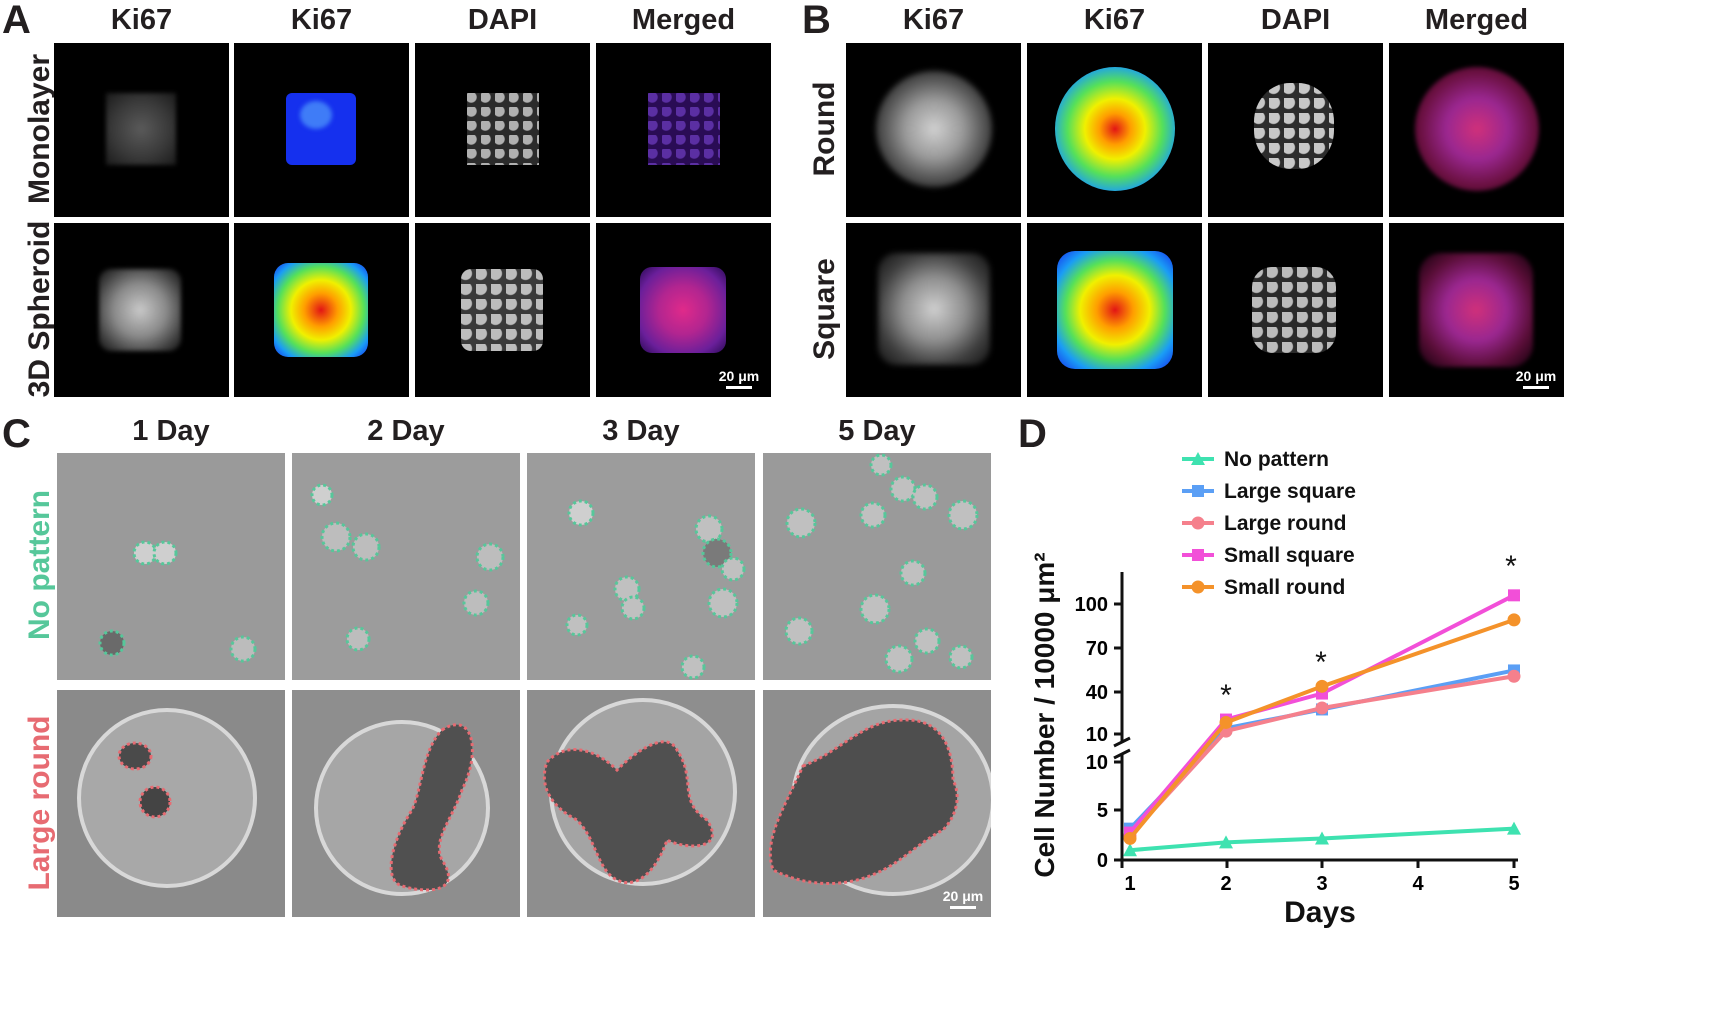 Image resolution: width=1725 pixels, height=1025 pixels. I want to click on panel-b-square-dapi, so click(1295, 310).